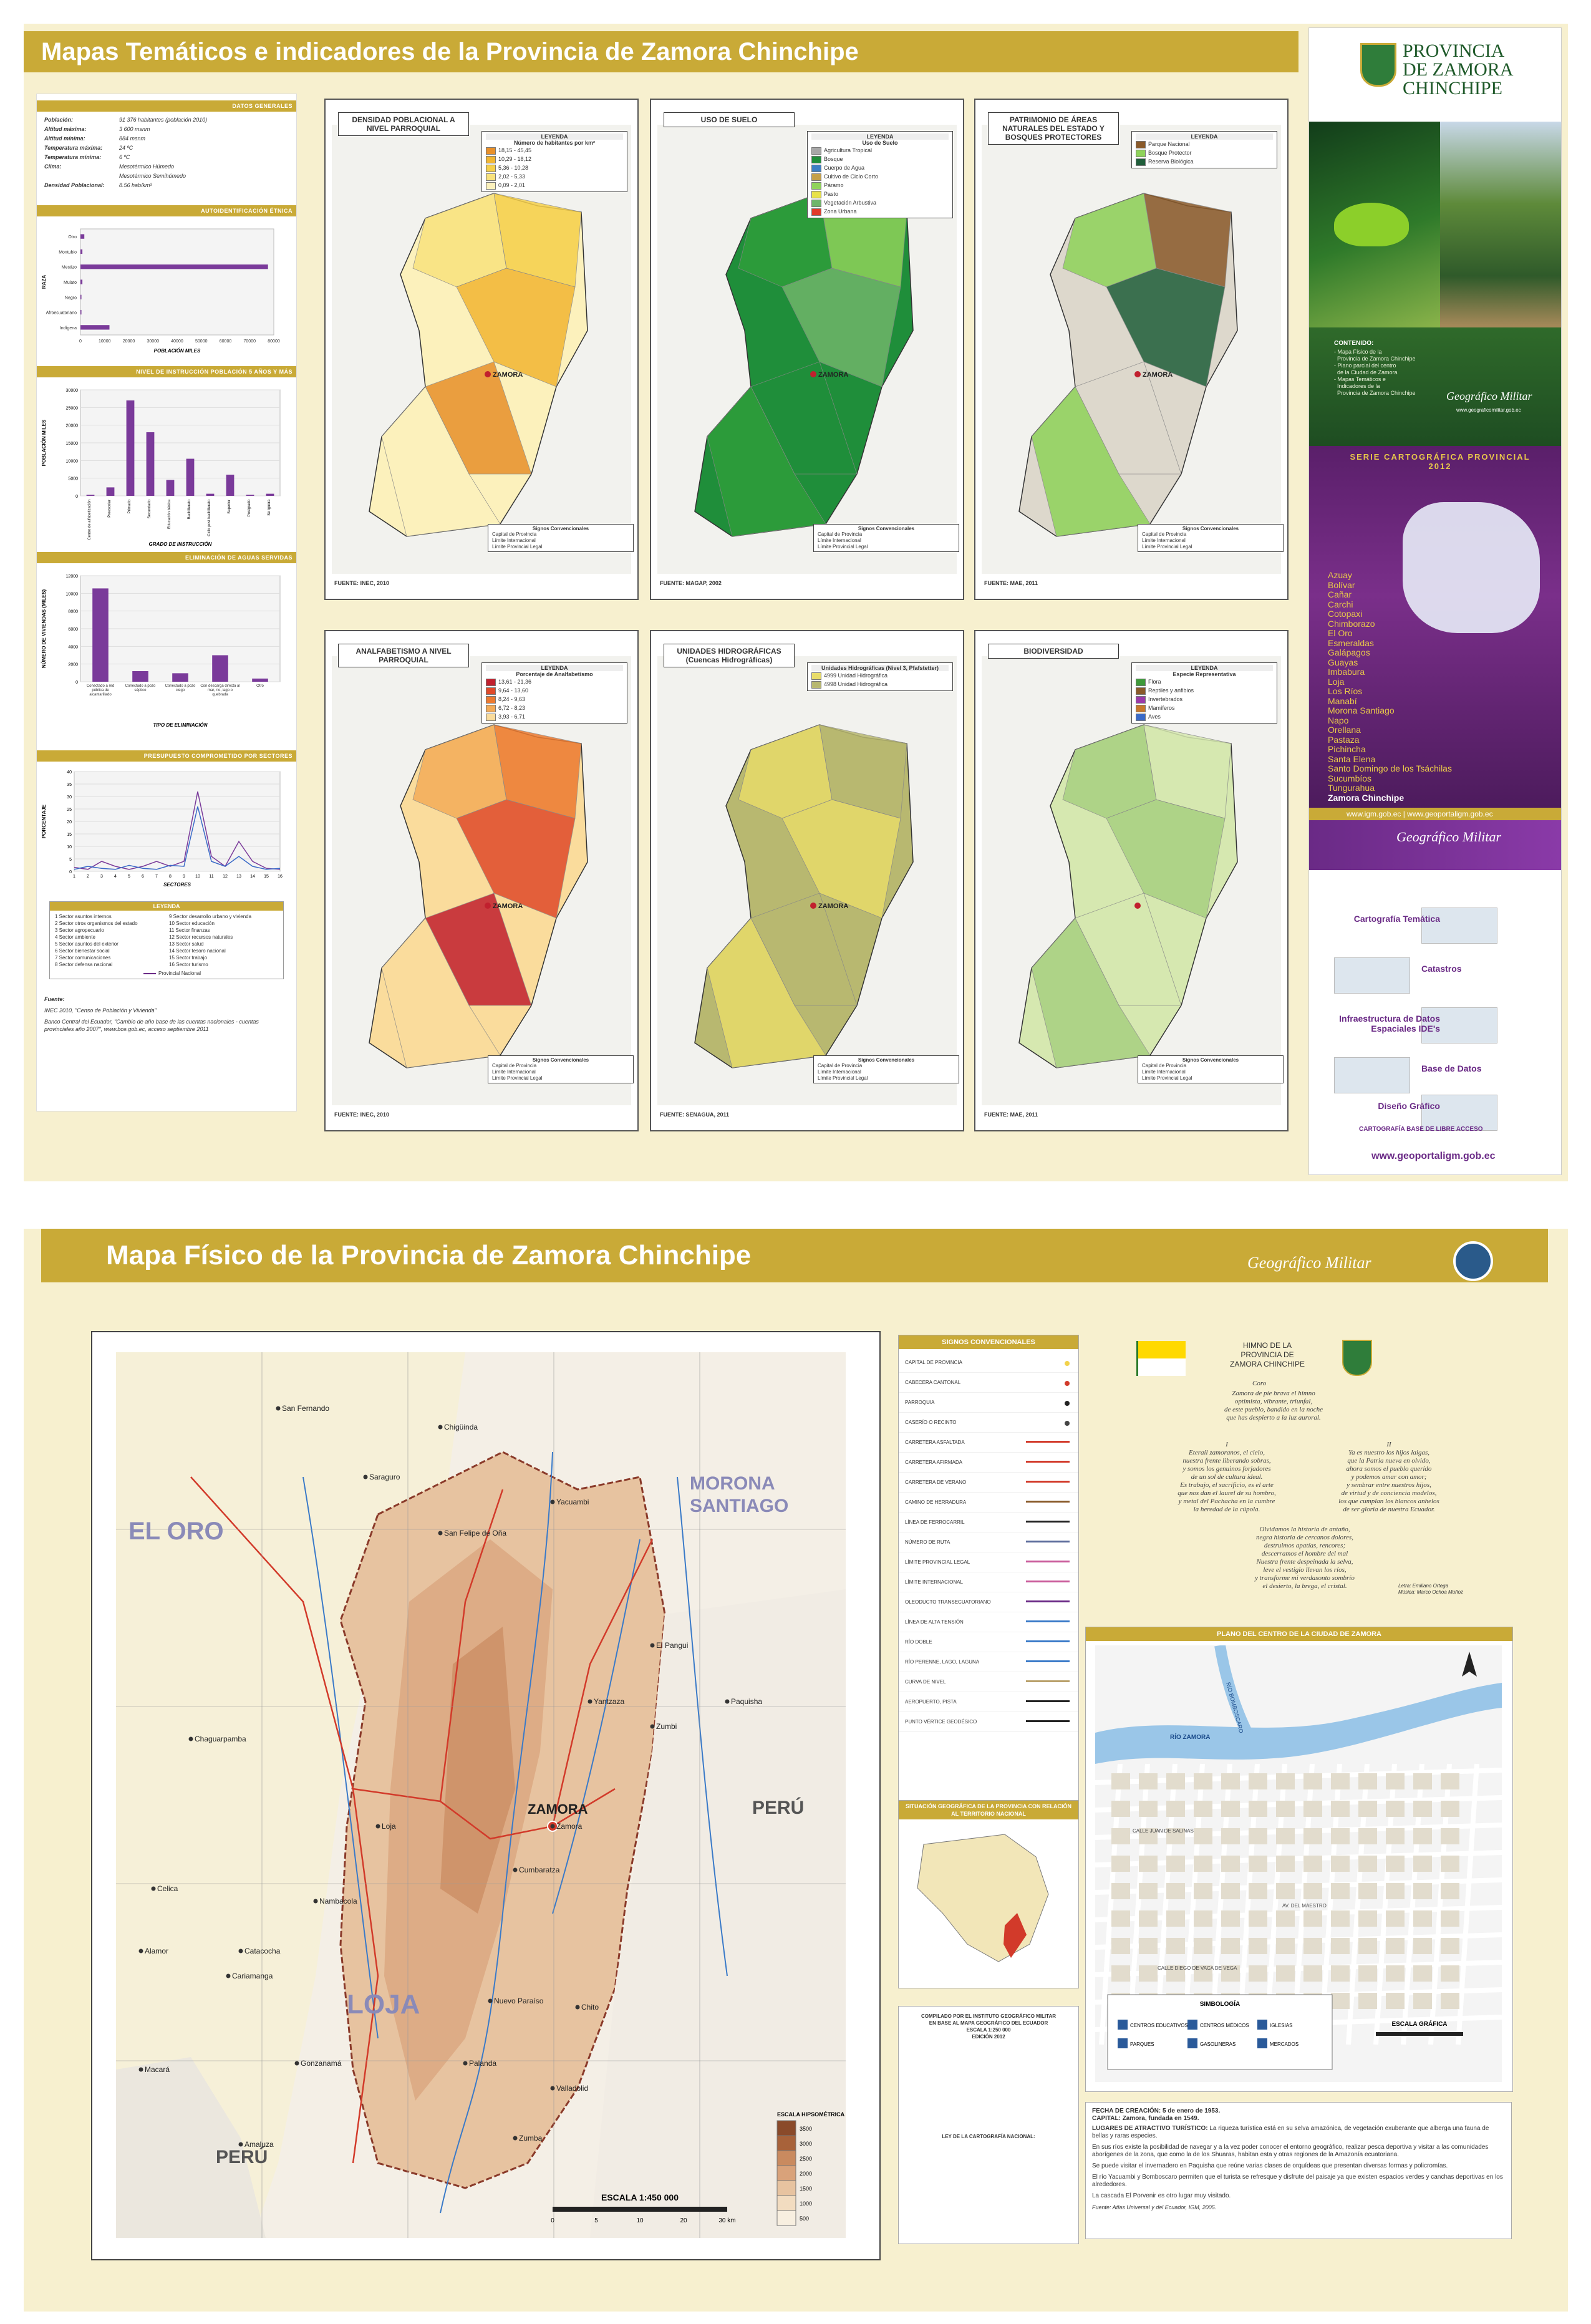 The image size is (1591, 2324). I want to click on elevation-tick: 2000, so click(806, 2174).